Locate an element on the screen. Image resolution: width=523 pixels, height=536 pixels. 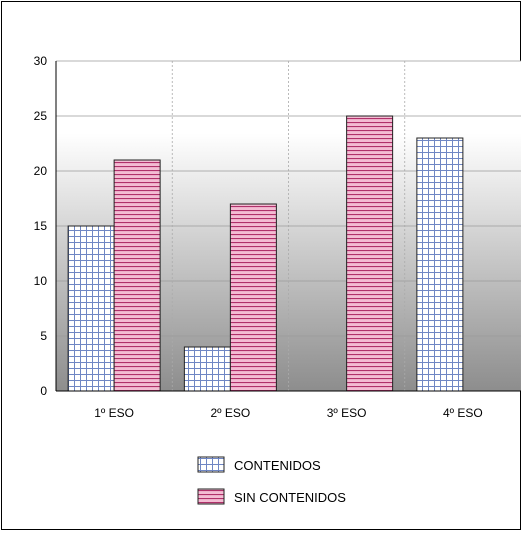
y-tick-label: 5 is located at coordinates (43, 336).